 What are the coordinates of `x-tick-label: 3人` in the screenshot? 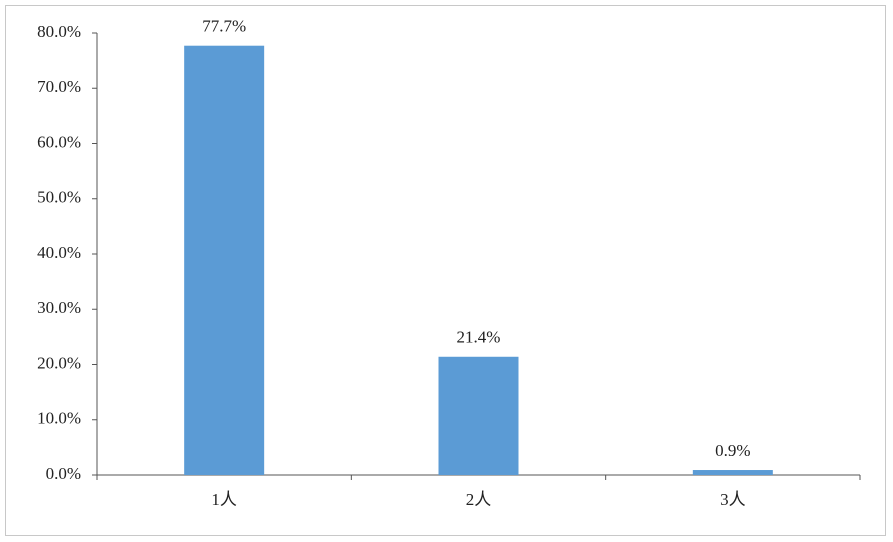 It's located at (733, 499).